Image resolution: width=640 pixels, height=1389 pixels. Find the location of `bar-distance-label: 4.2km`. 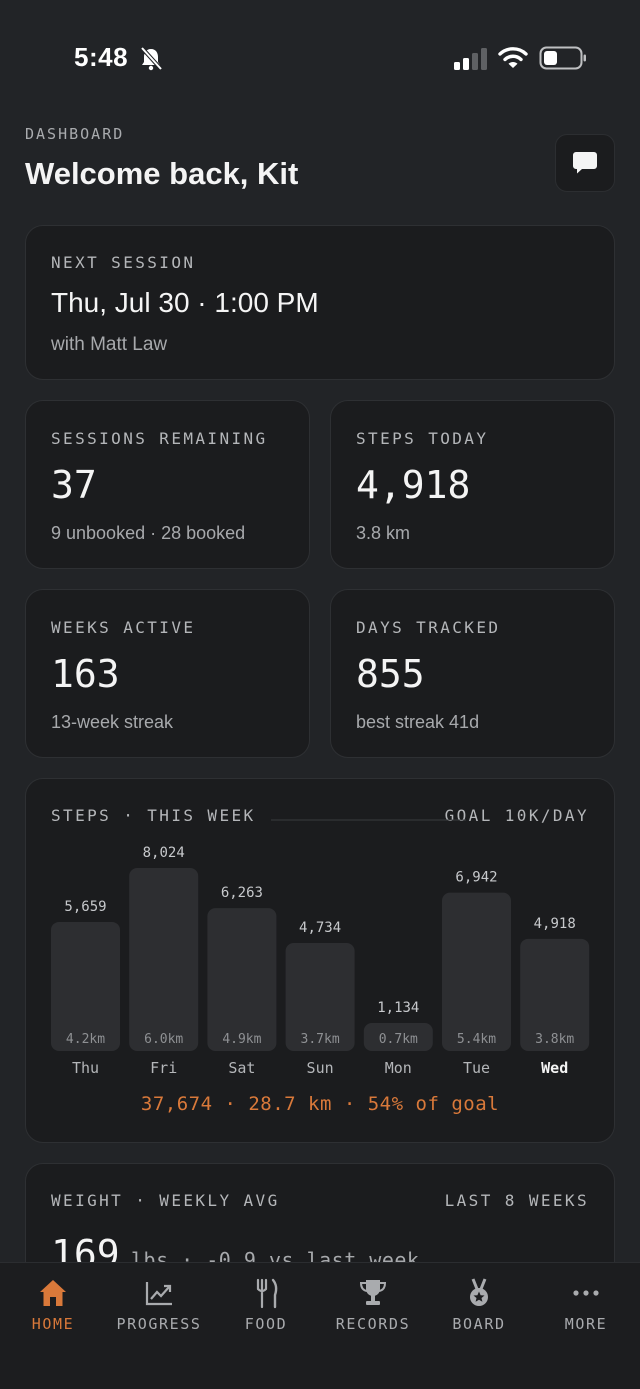

bar-distance-label: 4.2km is located at coordinates (85, 1039).